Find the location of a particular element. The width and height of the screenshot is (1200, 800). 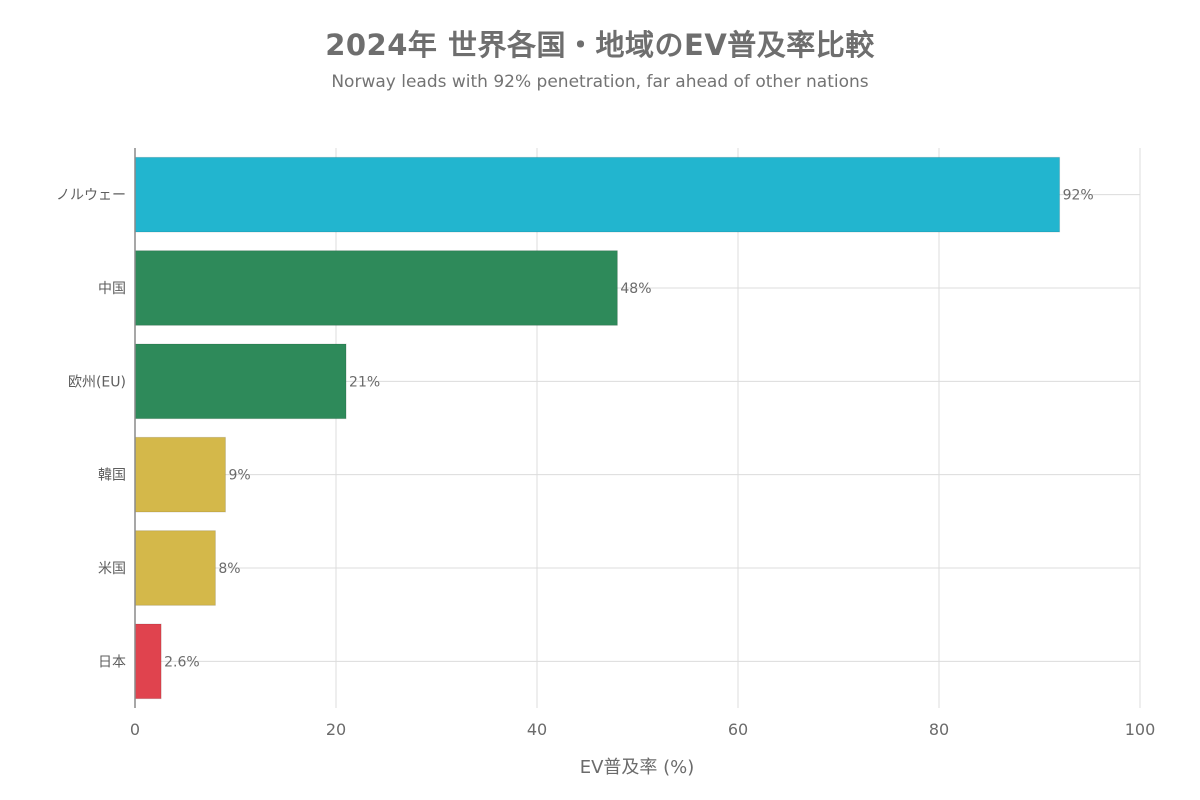

y-tick-label: 日本 is located at coordinates (112, 662).